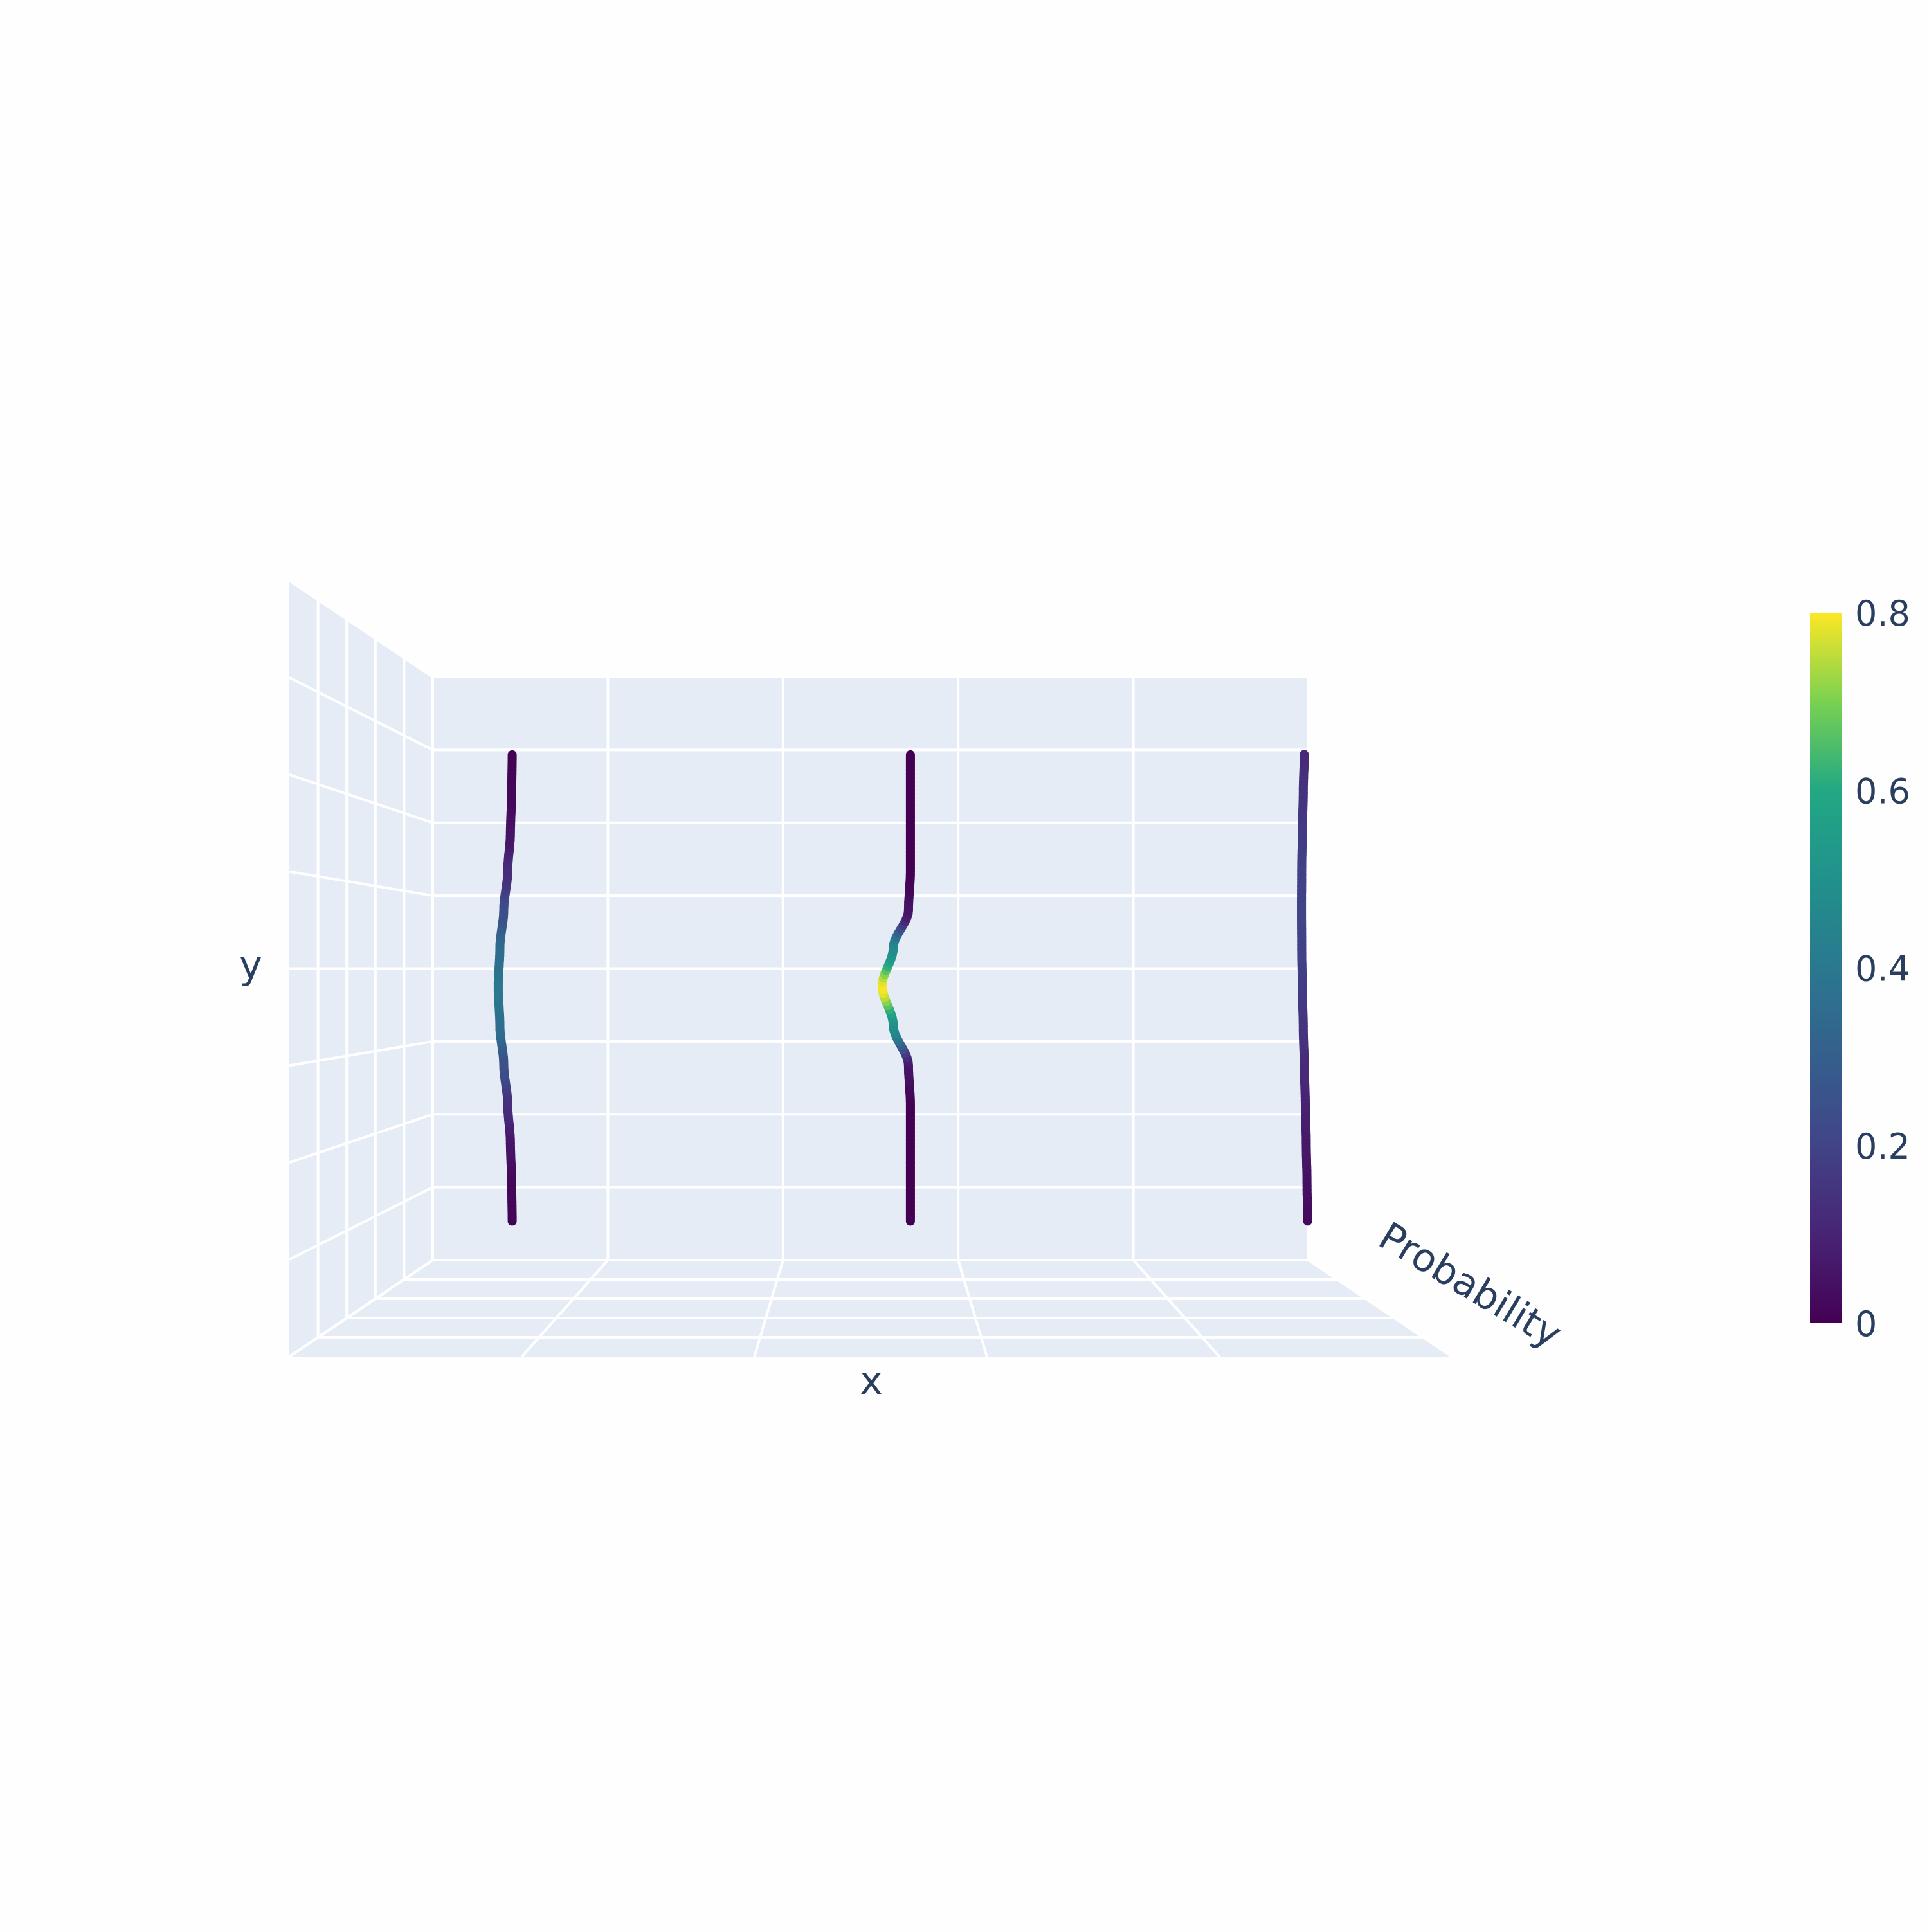  What do you see at coordinates (870, 1308) in the screenshot?
I see `floor-plane` at bounding box center [870, 1308].